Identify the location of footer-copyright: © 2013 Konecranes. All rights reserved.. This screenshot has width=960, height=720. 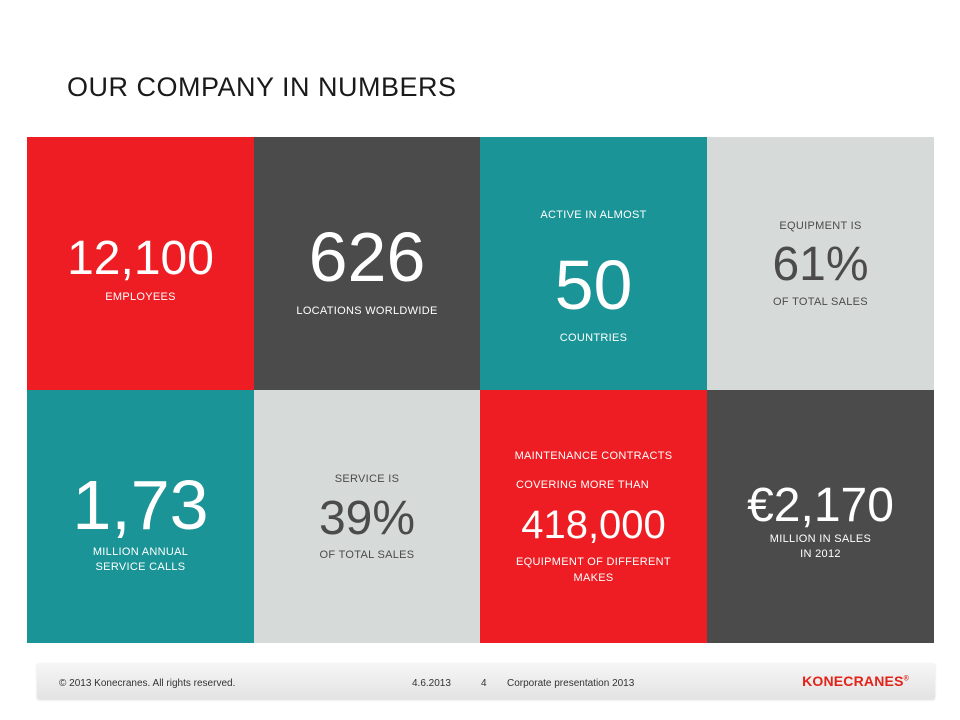
(147, 683).